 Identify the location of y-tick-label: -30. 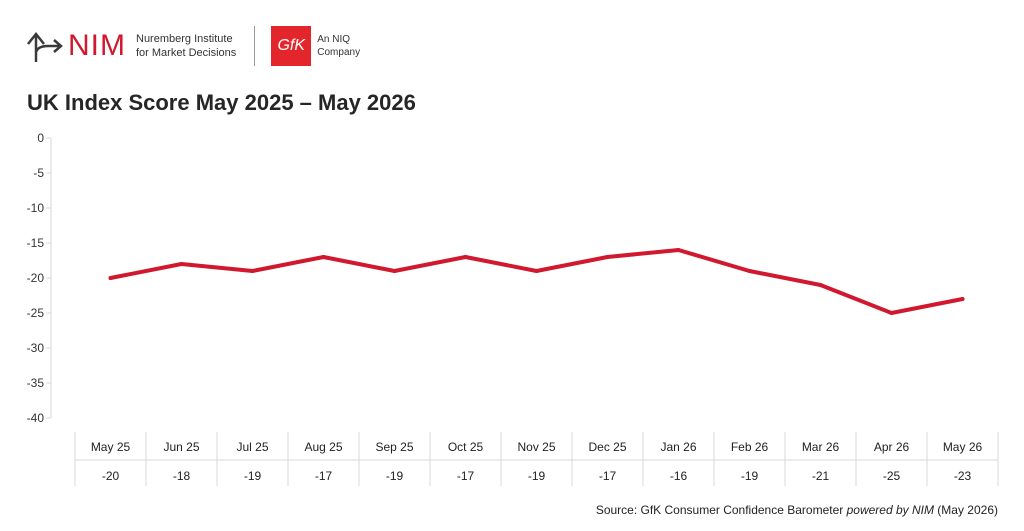
(36, 348).